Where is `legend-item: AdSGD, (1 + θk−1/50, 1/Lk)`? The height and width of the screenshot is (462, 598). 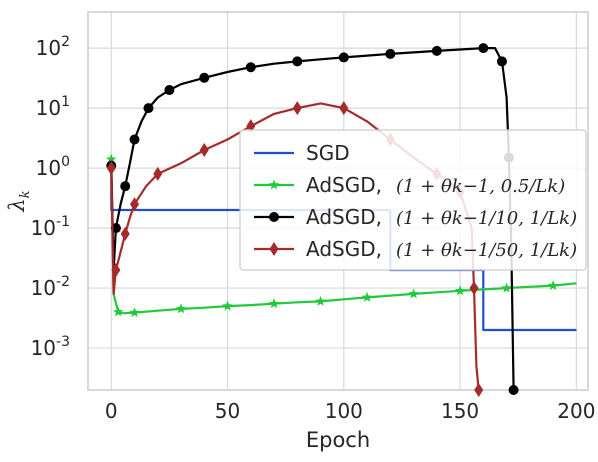 legend-item: AdSGD, (1 + θk−1/50, 1/Lk) is located at coordinates (415, 249).